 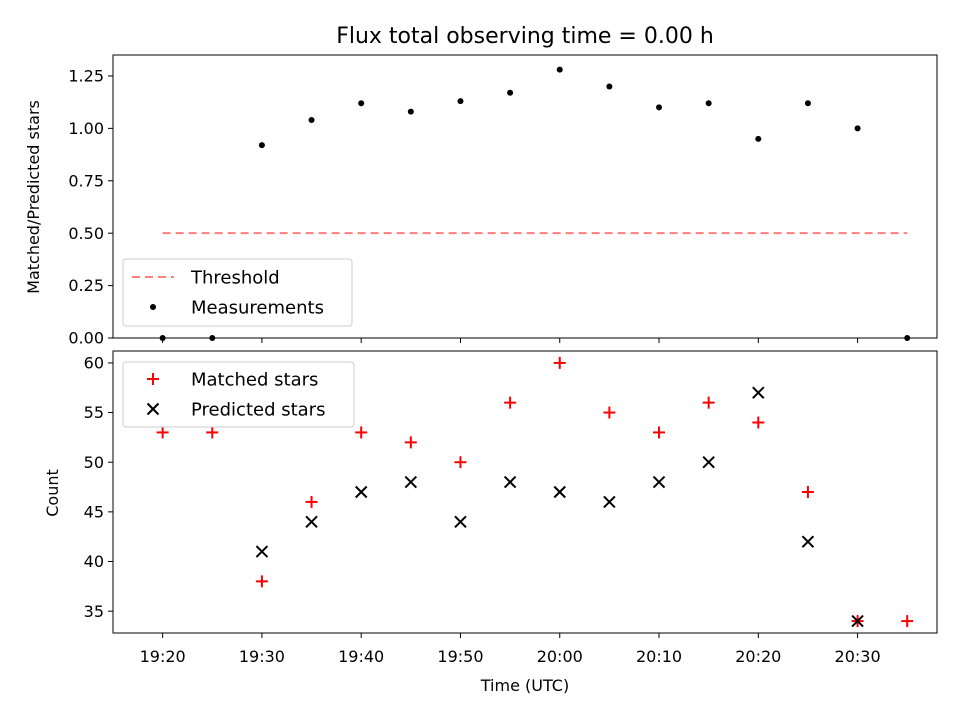 What do you see at coordinates (254, 379) in the screenshot?
I see `legend-matched-label: Matched stars` at bounding box center [254, 379].